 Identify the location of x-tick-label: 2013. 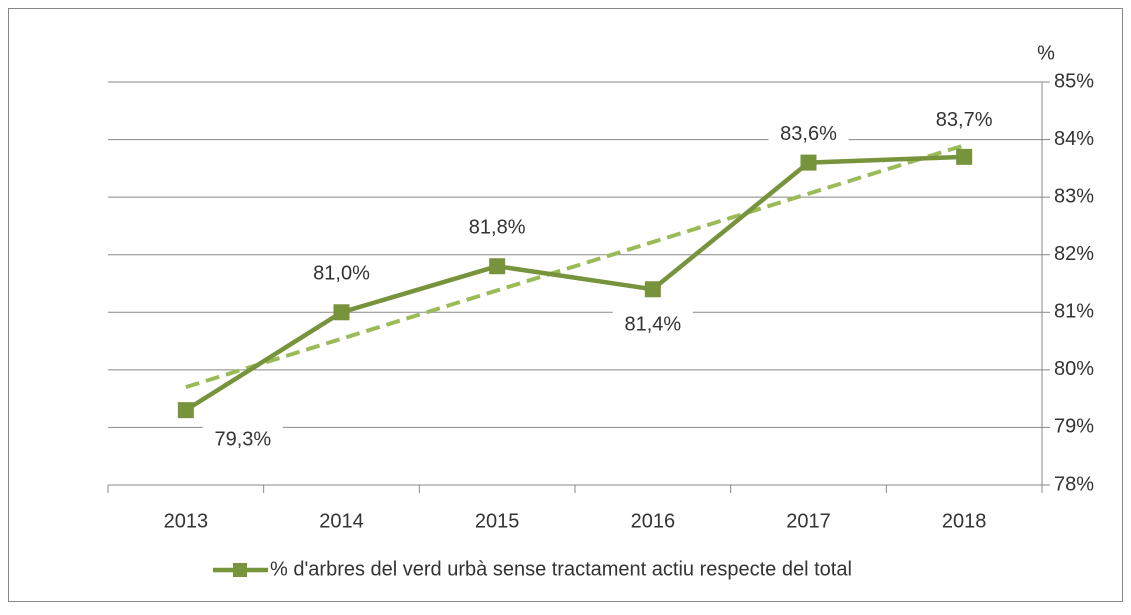
(186, 521).